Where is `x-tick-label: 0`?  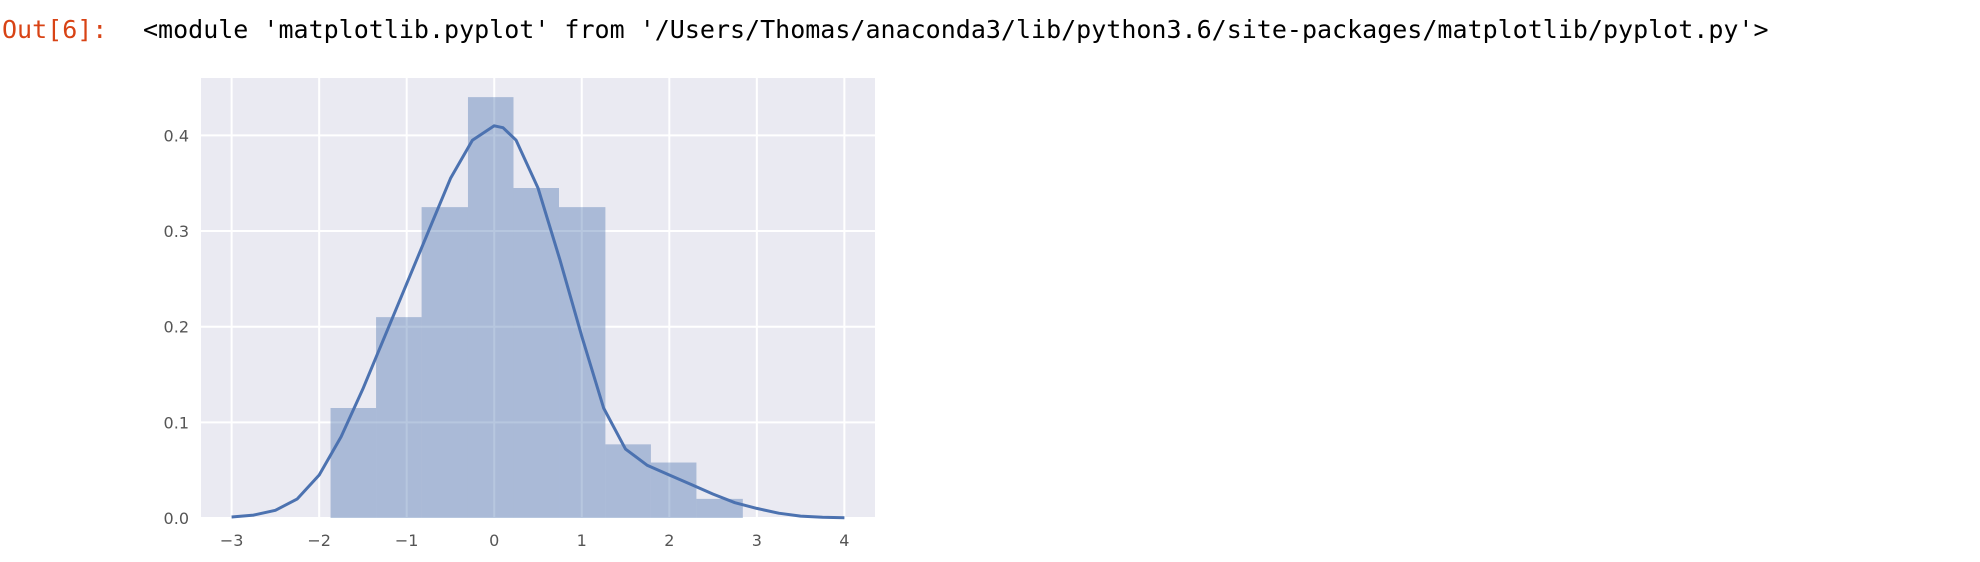
x-tick-label: 0 is located at coordinates (494, 540).